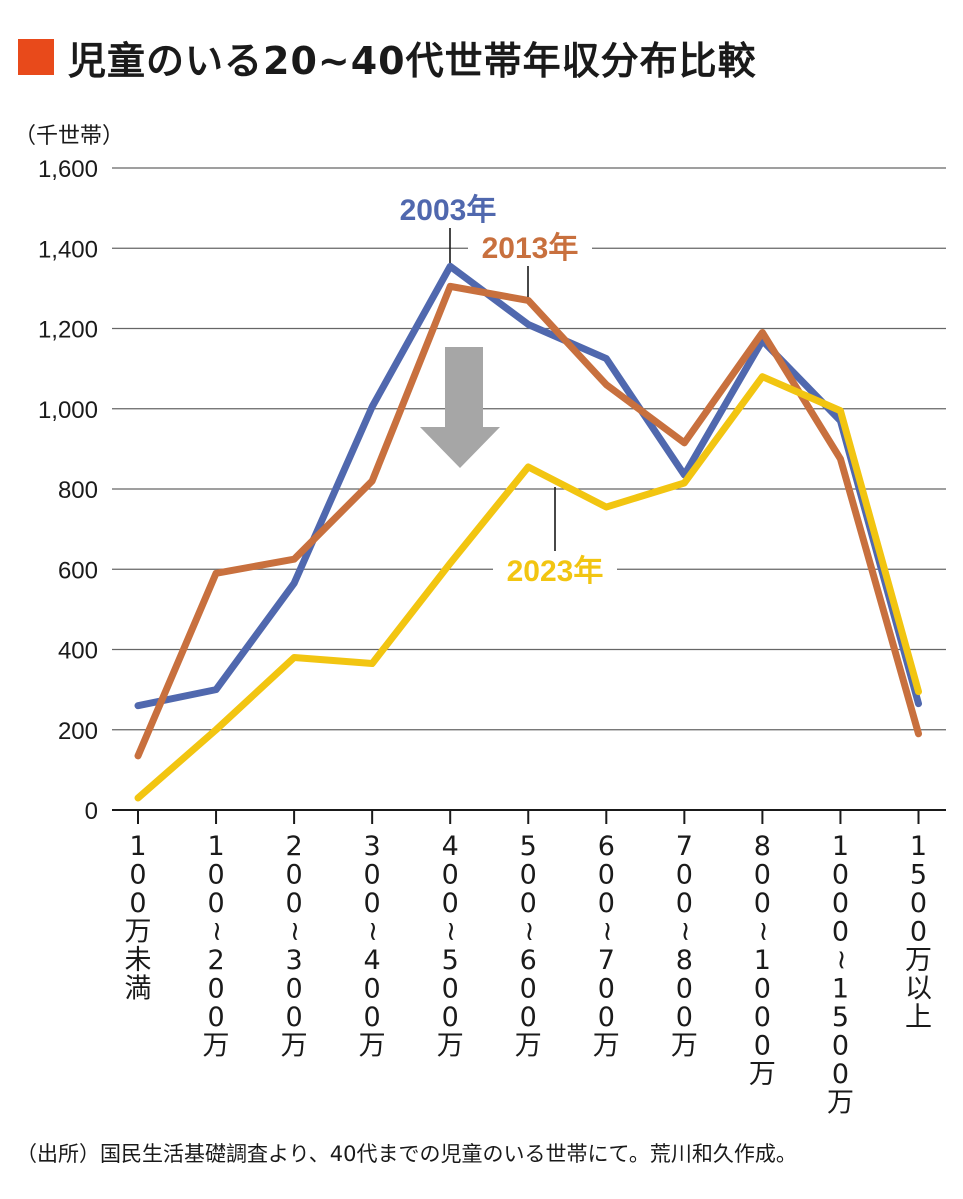 This screenshot has height=1199, width=963. What do you see at coordinates (918, 989) in the screenshot?
I see `x-category-char: 以` at bounding box center [918, 989].